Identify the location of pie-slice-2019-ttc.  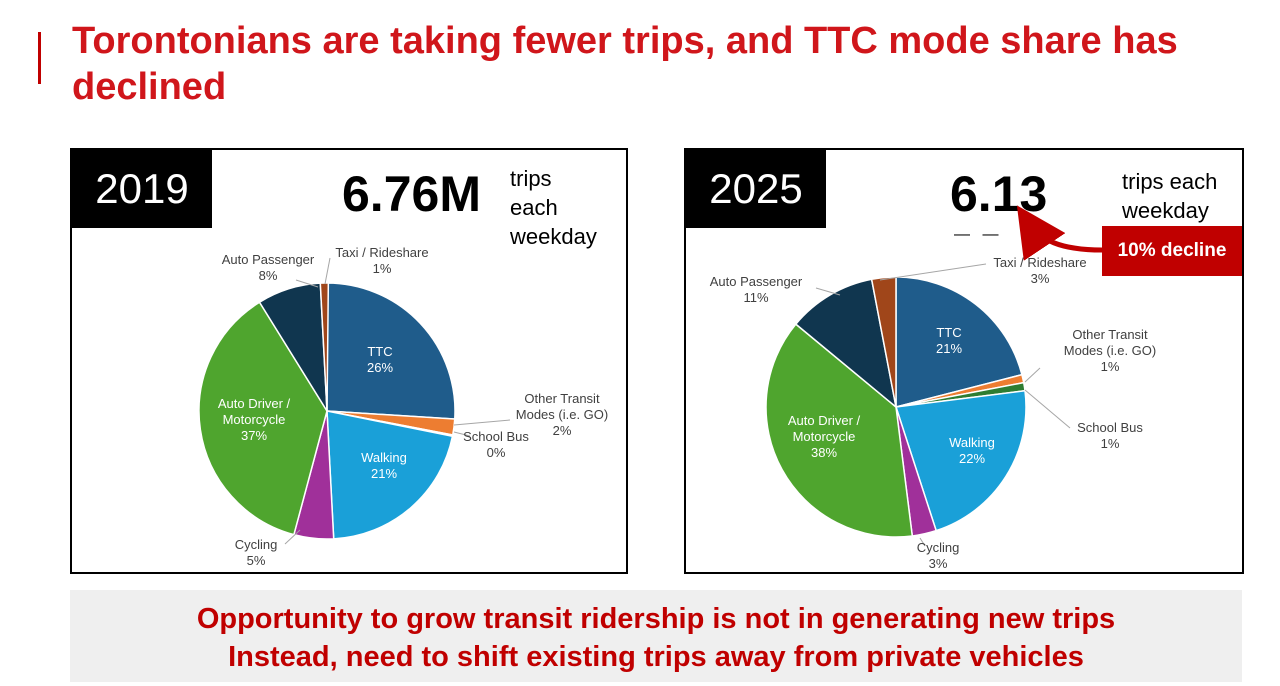
(391, 351).